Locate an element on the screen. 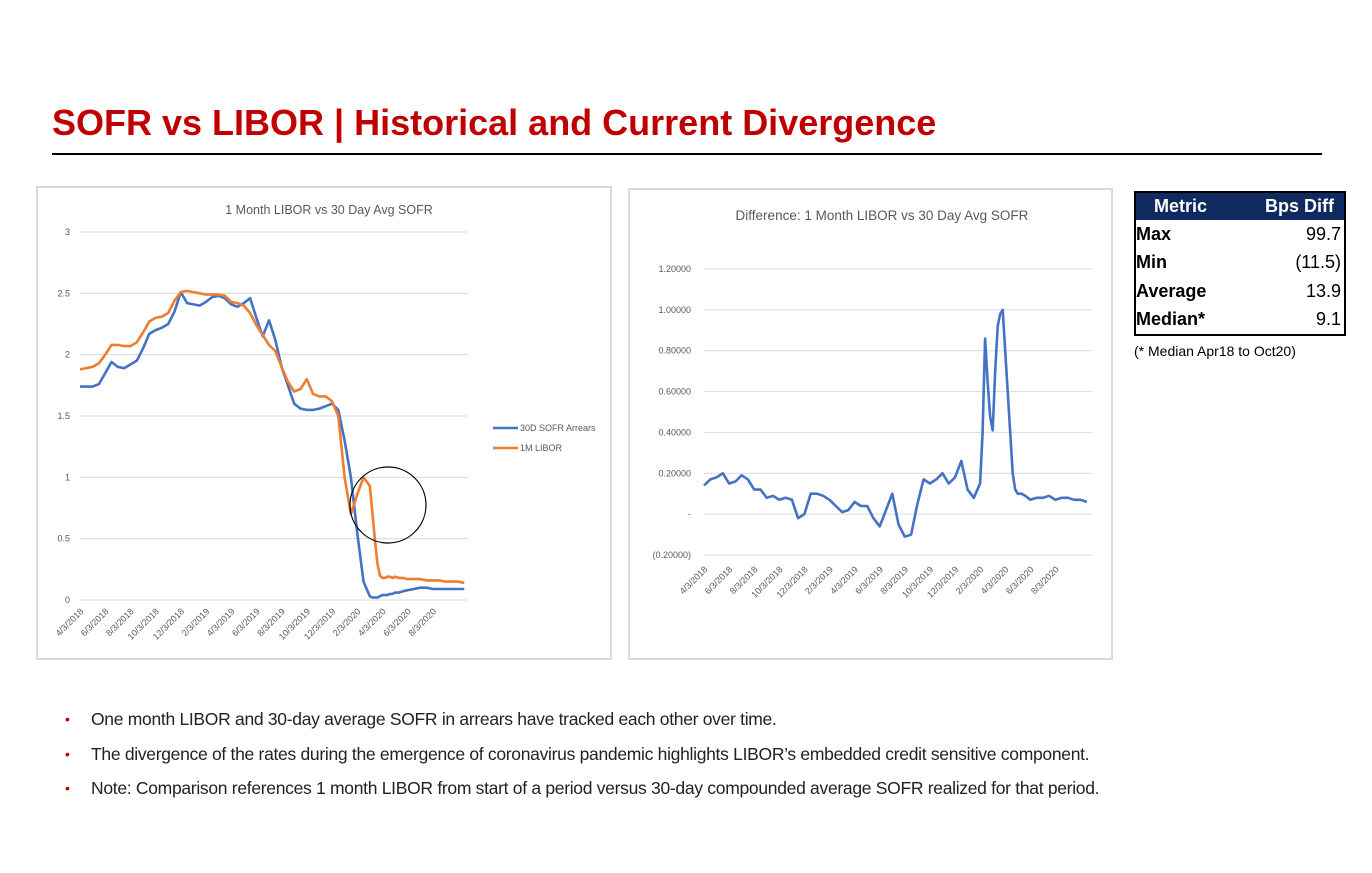 This screenshot has width=1372, height=873. series-line-30d-sofr-arrears is located at coordinates (272, 444).